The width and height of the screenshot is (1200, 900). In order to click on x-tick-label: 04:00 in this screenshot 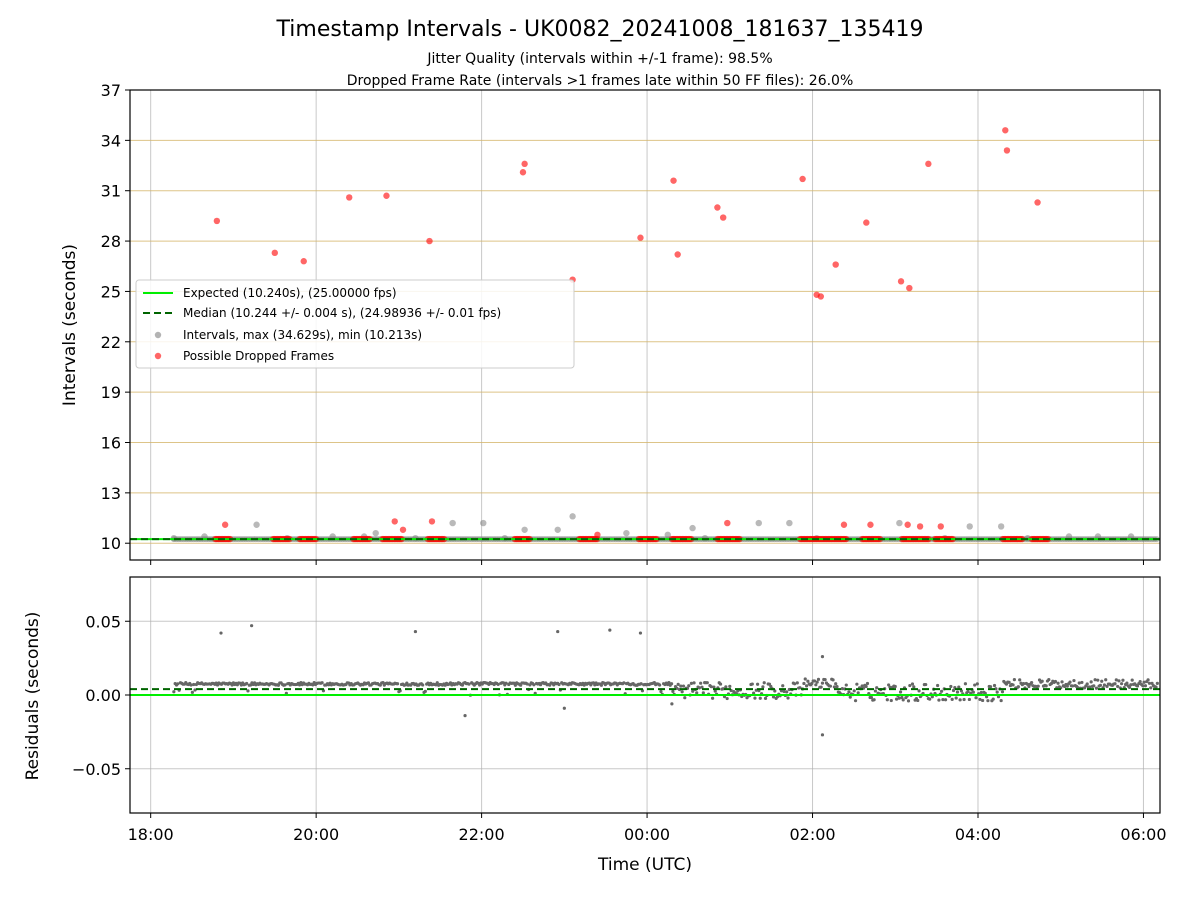, I will do `click(978, 834)`.